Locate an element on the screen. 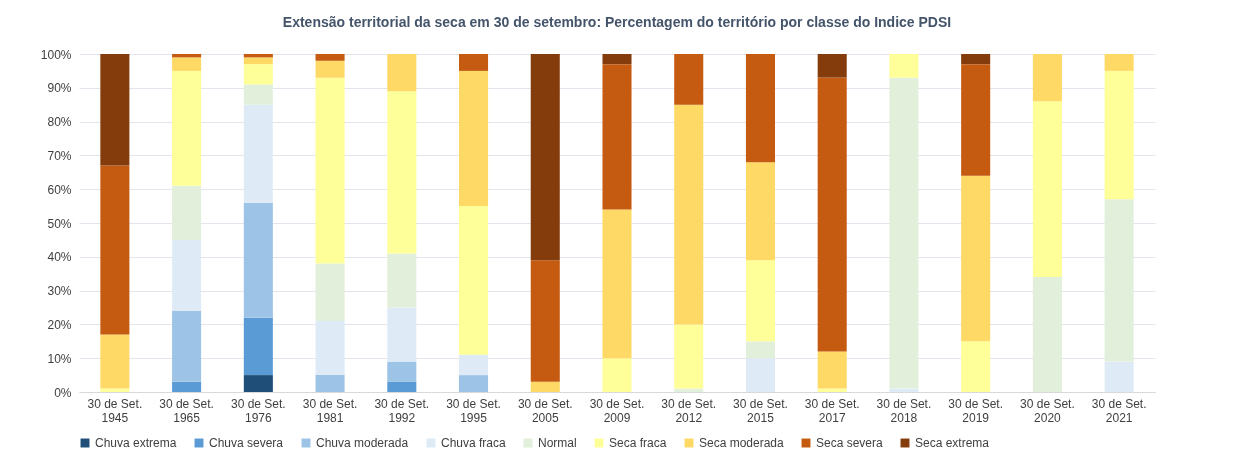 The height and width of the screenshot is (459, 1245). x-tick-label: 30 de Set. 2018 is located at coordinates (904, 410).